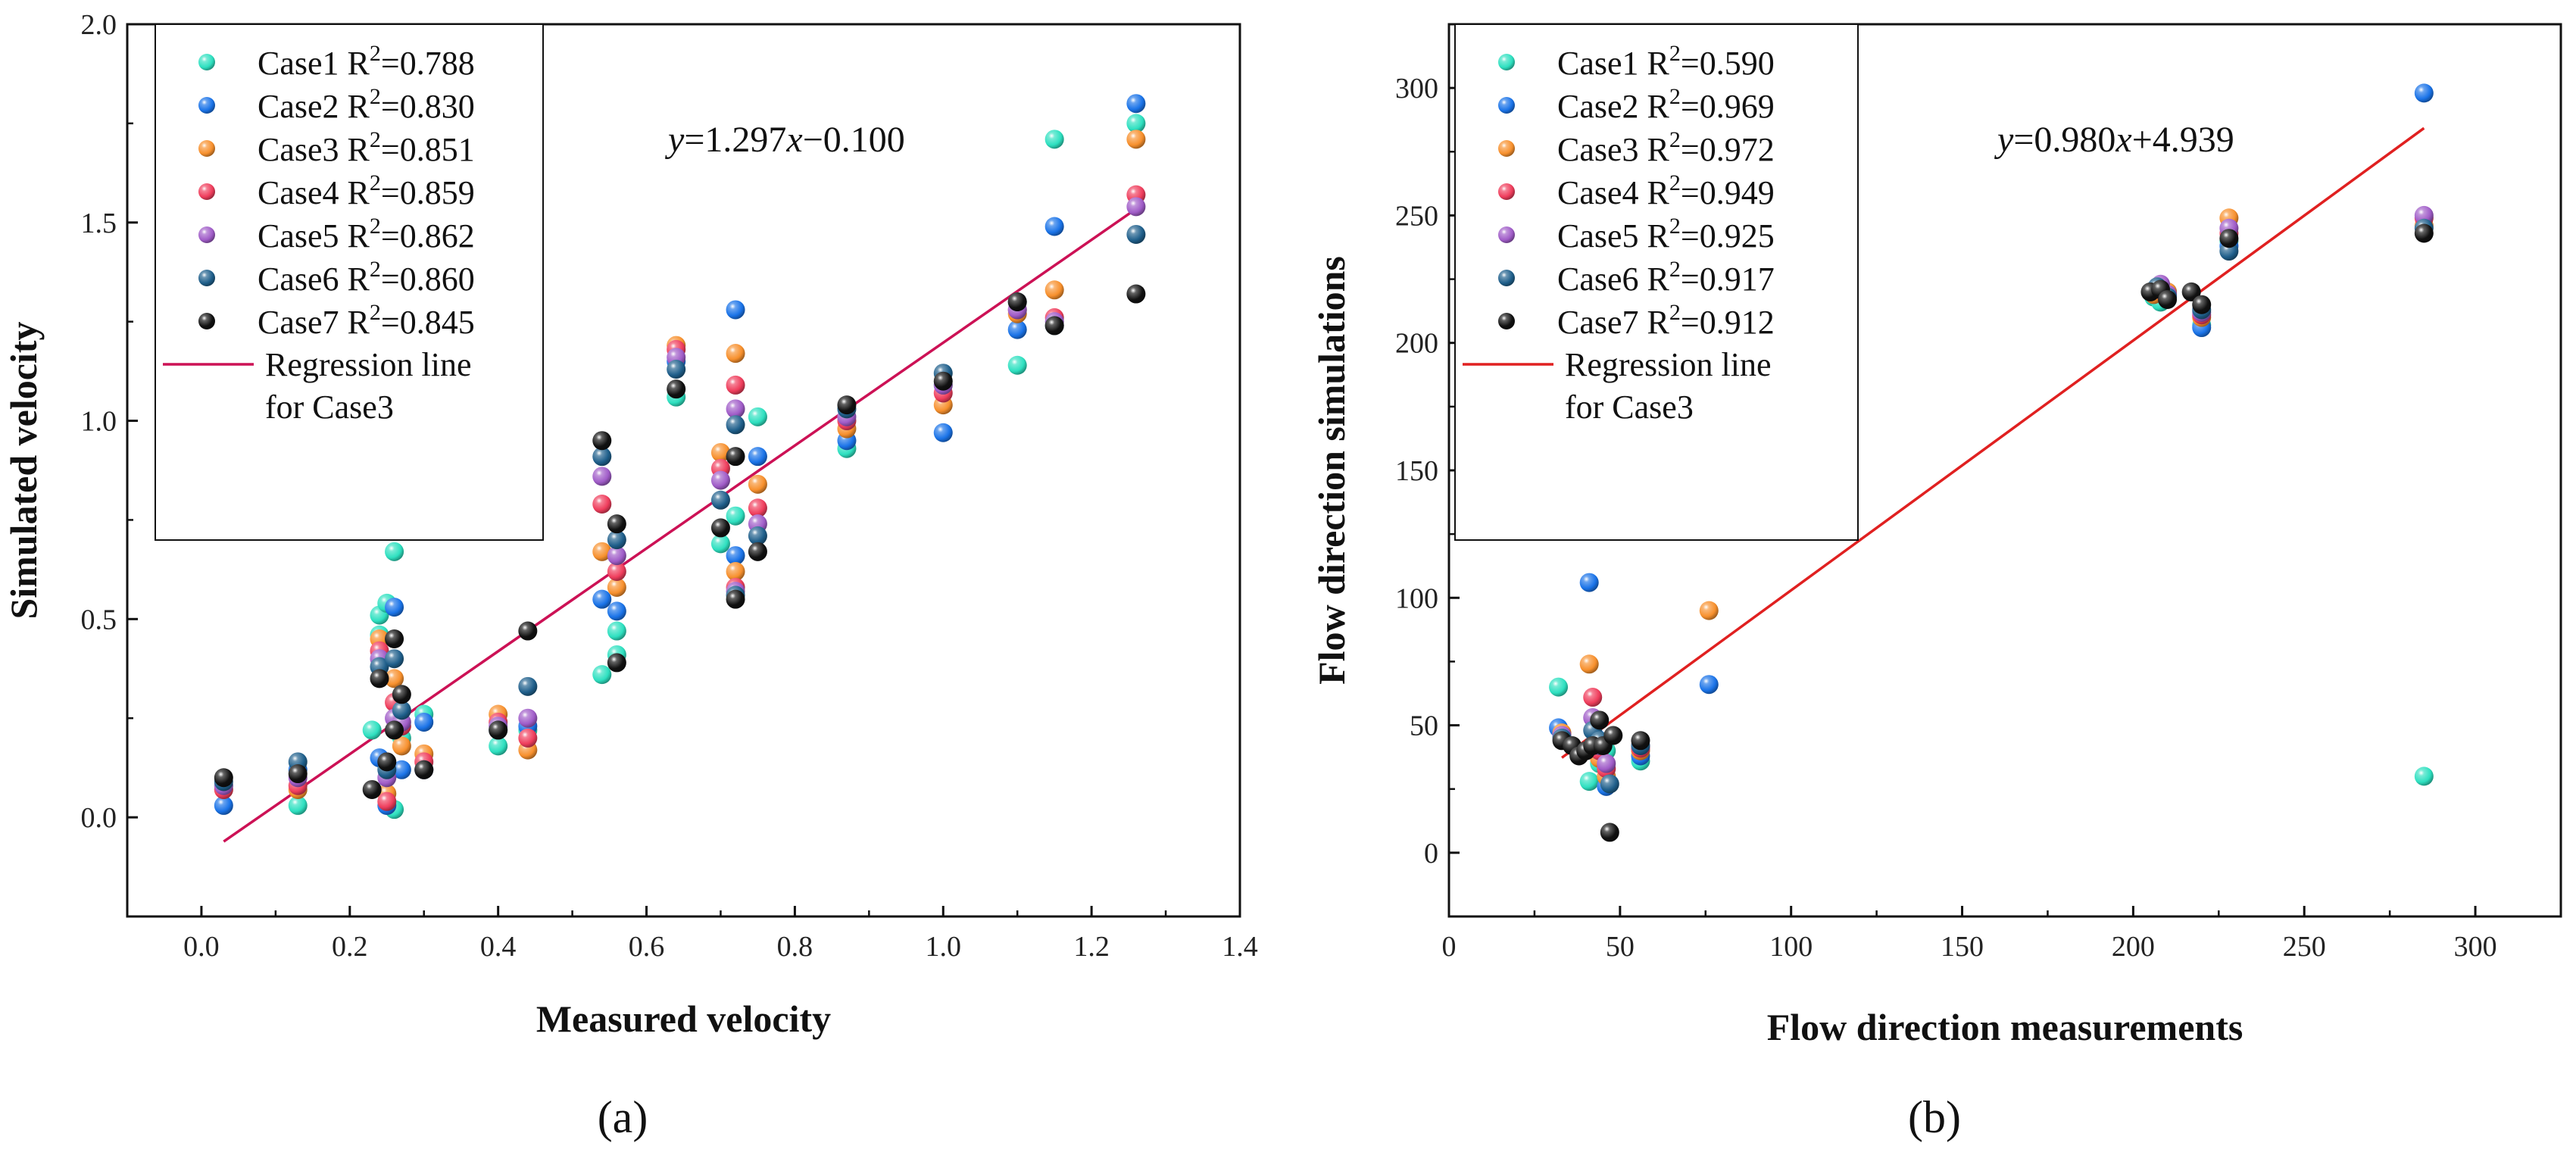 Image resolution: width=2576 pixels, height=1149 pixels. I want to click on panel-caption: (b), so click(1934, 1117).